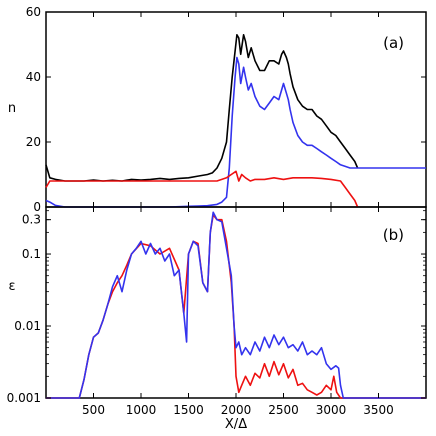 The width and height of the screenshot is (436, 436). Describe the element at coordinates (236, 424) in the screenshot. I see `x-axis-label: X/Δ` at that location.